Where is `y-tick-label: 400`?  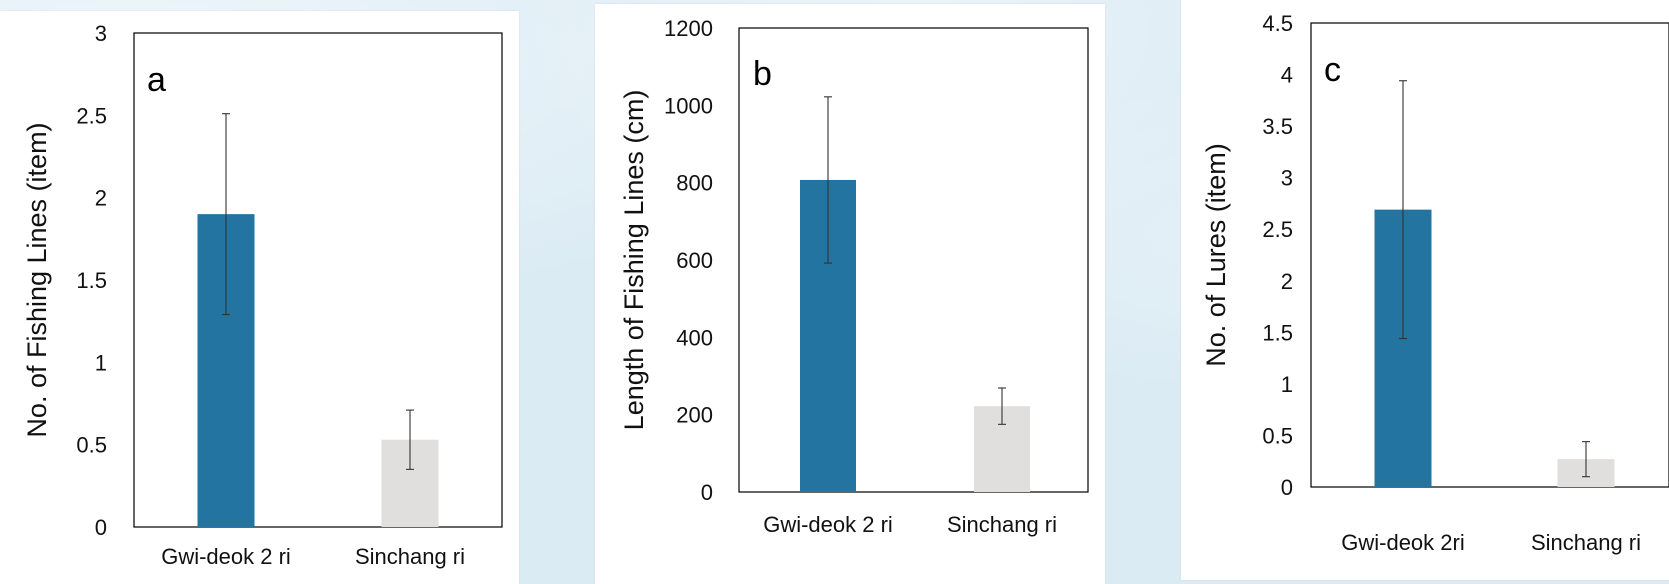 y-tick-label: 400 is located at coordinates (694, 337).